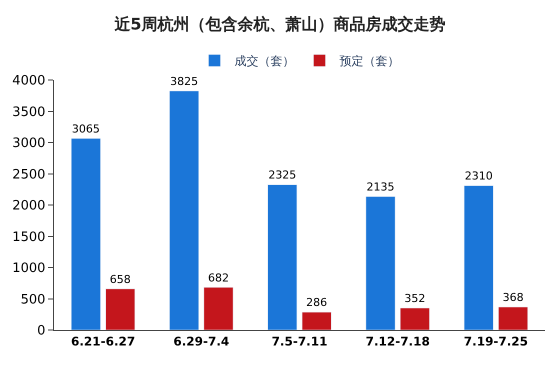  What do you see at coordinates (496, 341) in the screenshot?
I see `x-tick-label: 7.19-7.25` at bounding box center [496, 341].